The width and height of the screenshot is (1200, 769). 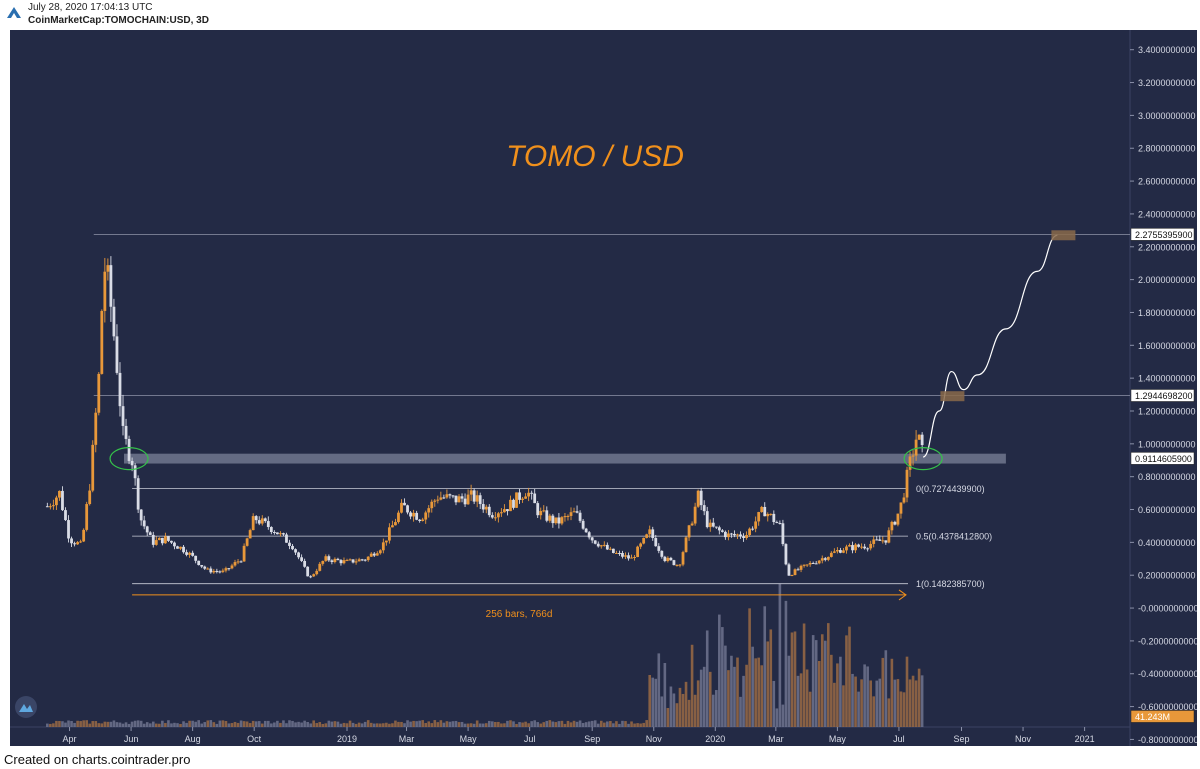 I want to click on projection-path, so click(x=990, y=346).